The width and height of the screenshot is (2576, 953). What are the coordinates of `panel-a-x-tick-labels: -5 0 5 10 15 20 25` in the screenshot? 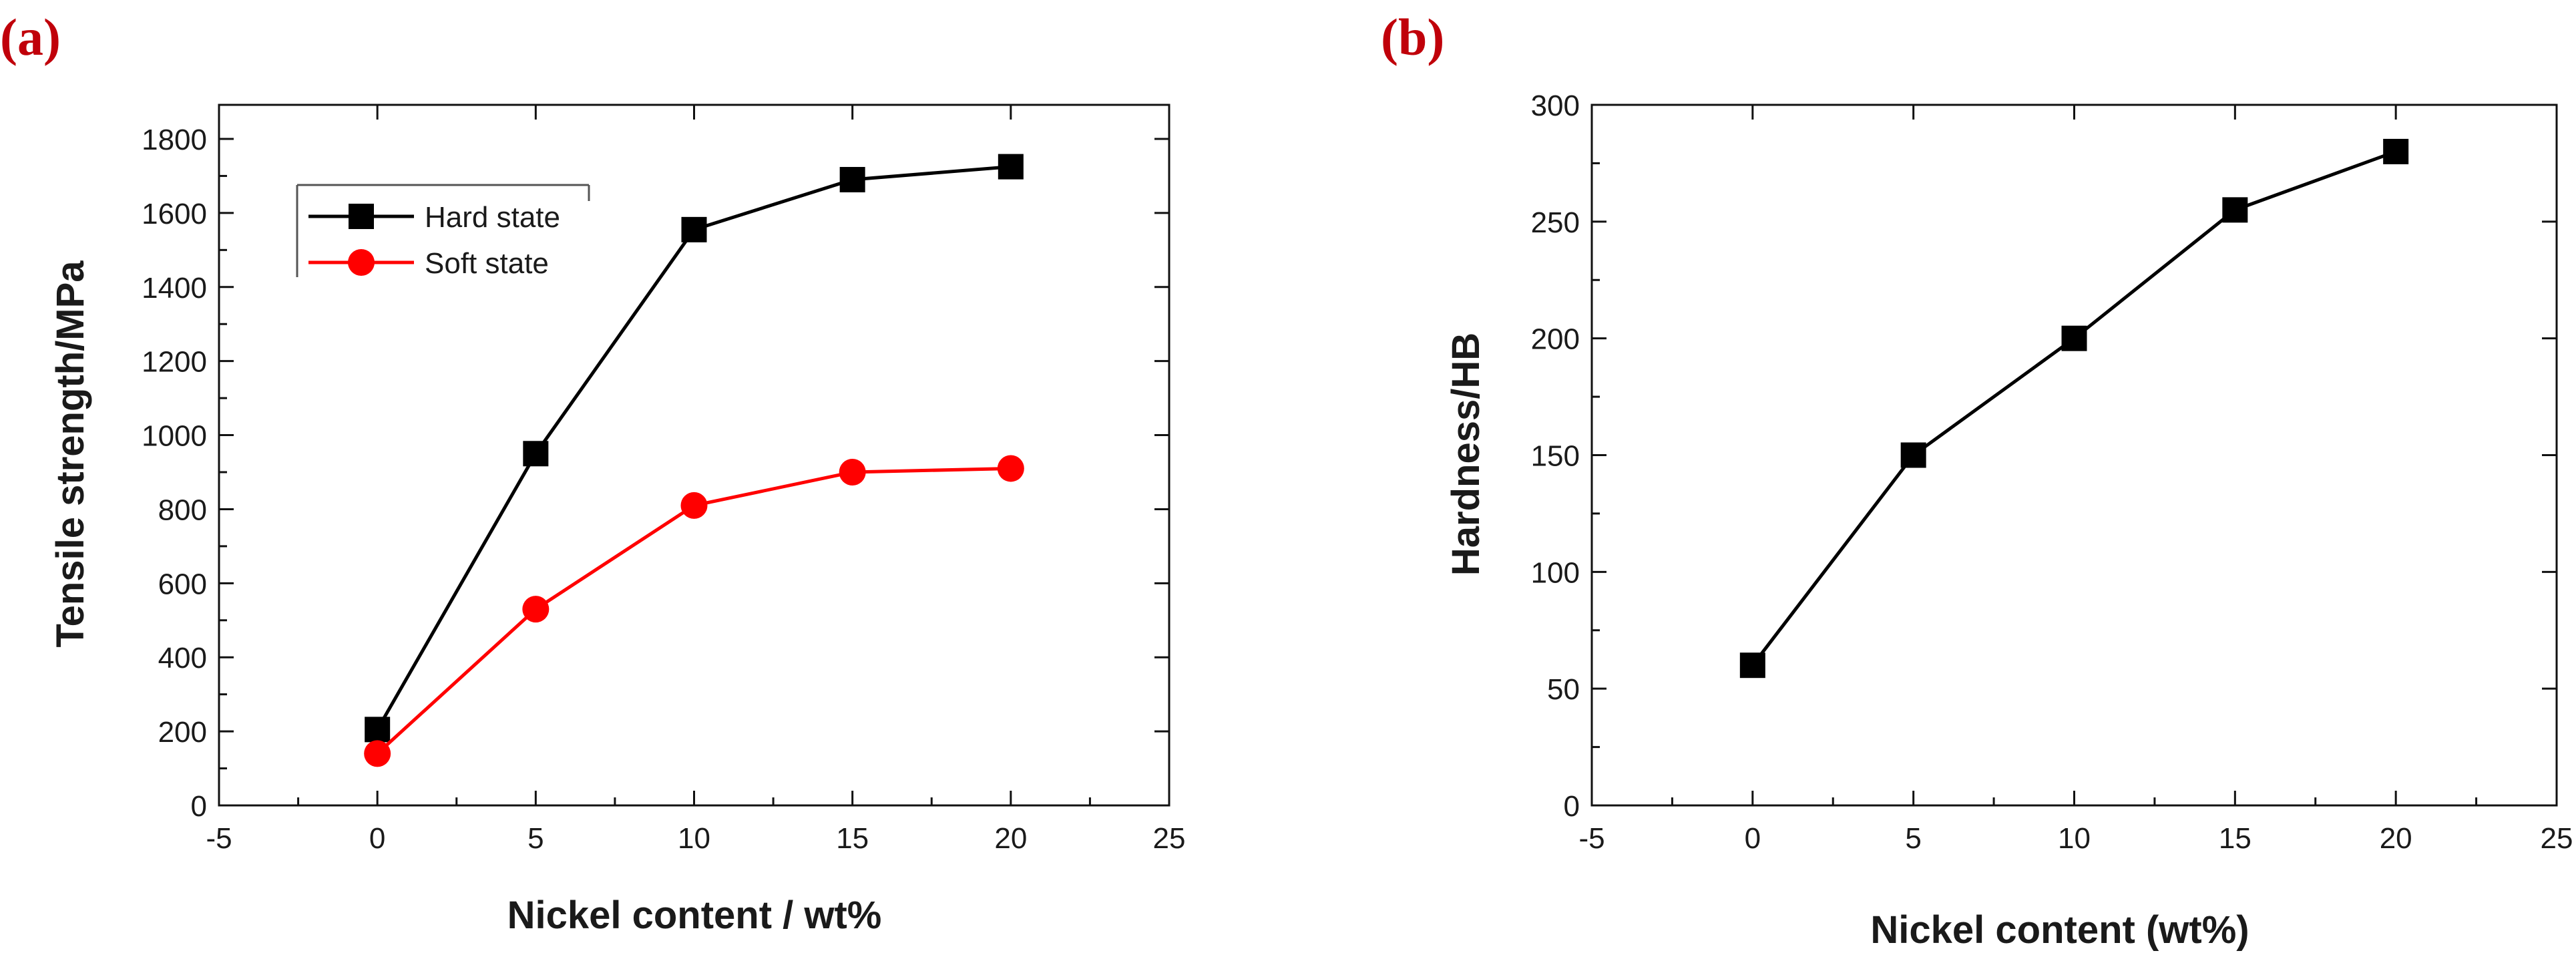 It's located at (695, 838).